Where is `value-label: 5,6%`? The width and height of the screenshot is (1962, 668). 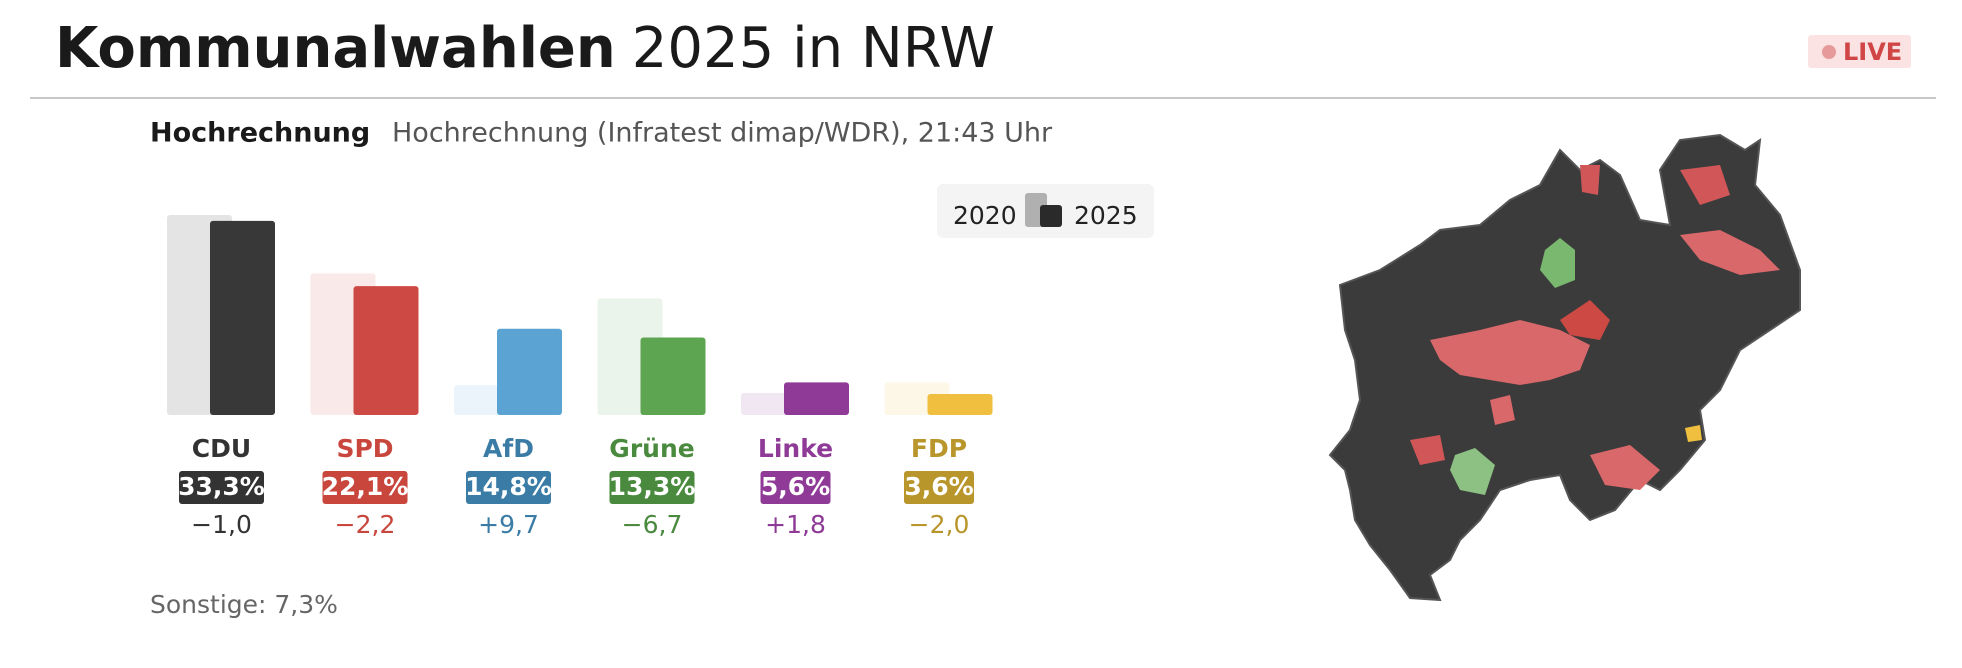
value-label: 5,6% is located at coordinates (795, 486).